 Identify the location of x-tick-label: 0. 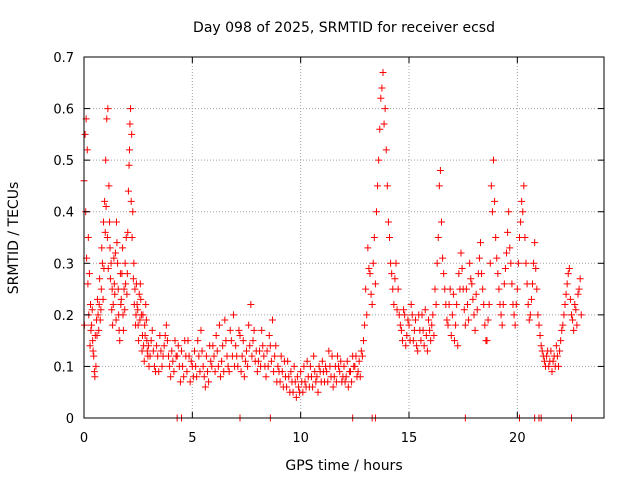
(84, 438).